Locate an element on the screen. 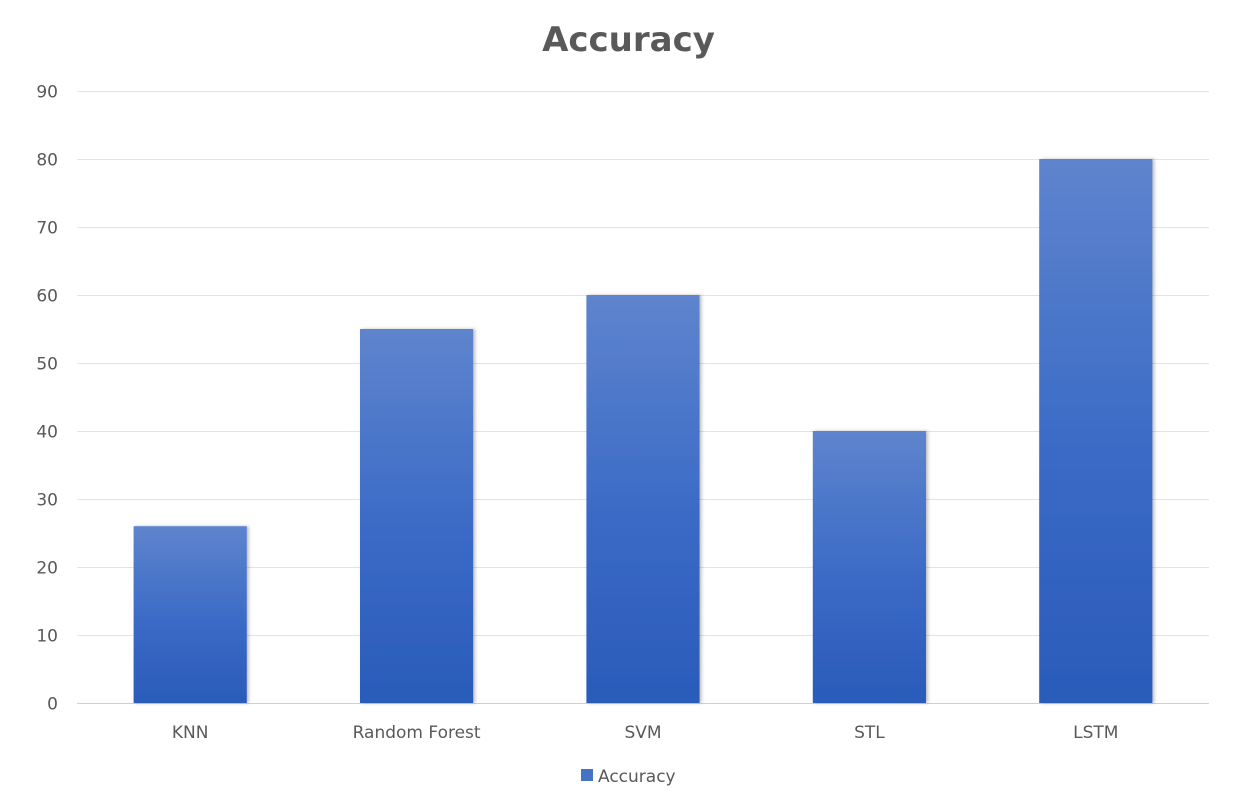  x-tick-label: STL is located at coordinates (869, 733).